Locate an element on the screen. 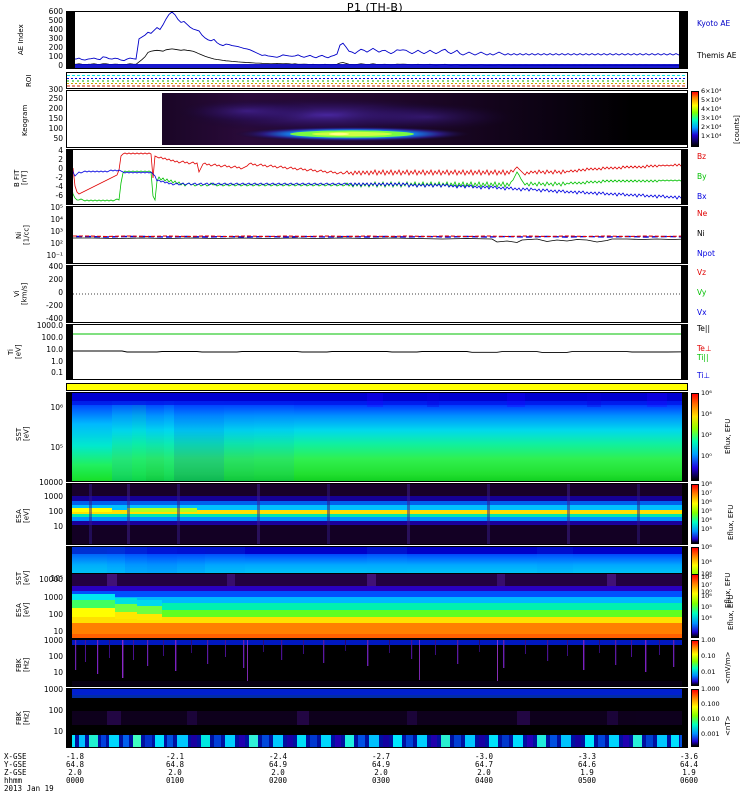 The height and width of the screenshot is (800, 750). velocity-traces is located at coordinates (377, 294).